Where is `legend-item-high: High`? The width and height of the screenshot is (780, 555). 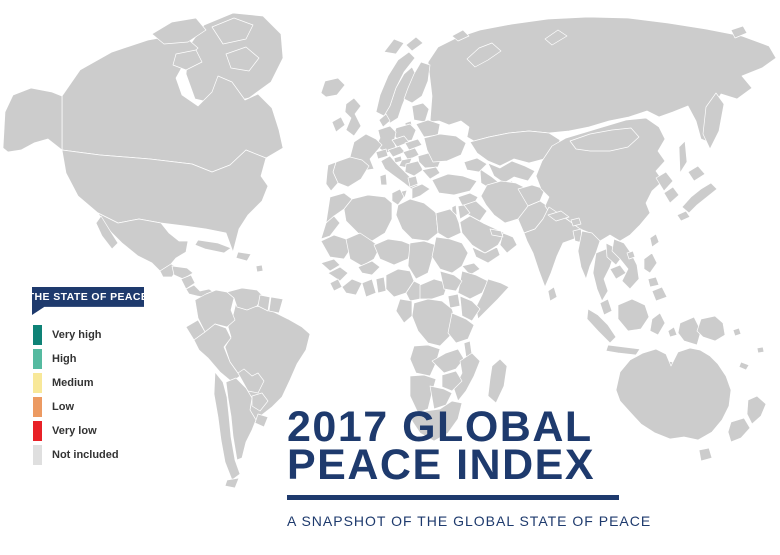
legend-item-high: High is located at coordinates (76, 359).